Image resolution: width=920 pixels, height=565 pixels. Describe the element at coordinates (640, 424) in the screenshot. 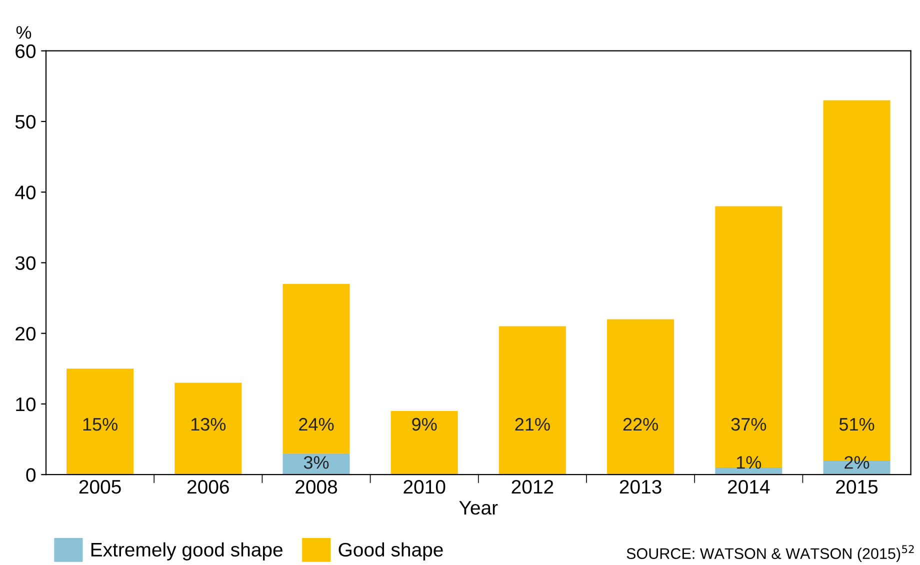

I see `data-label: 22%` at that location.